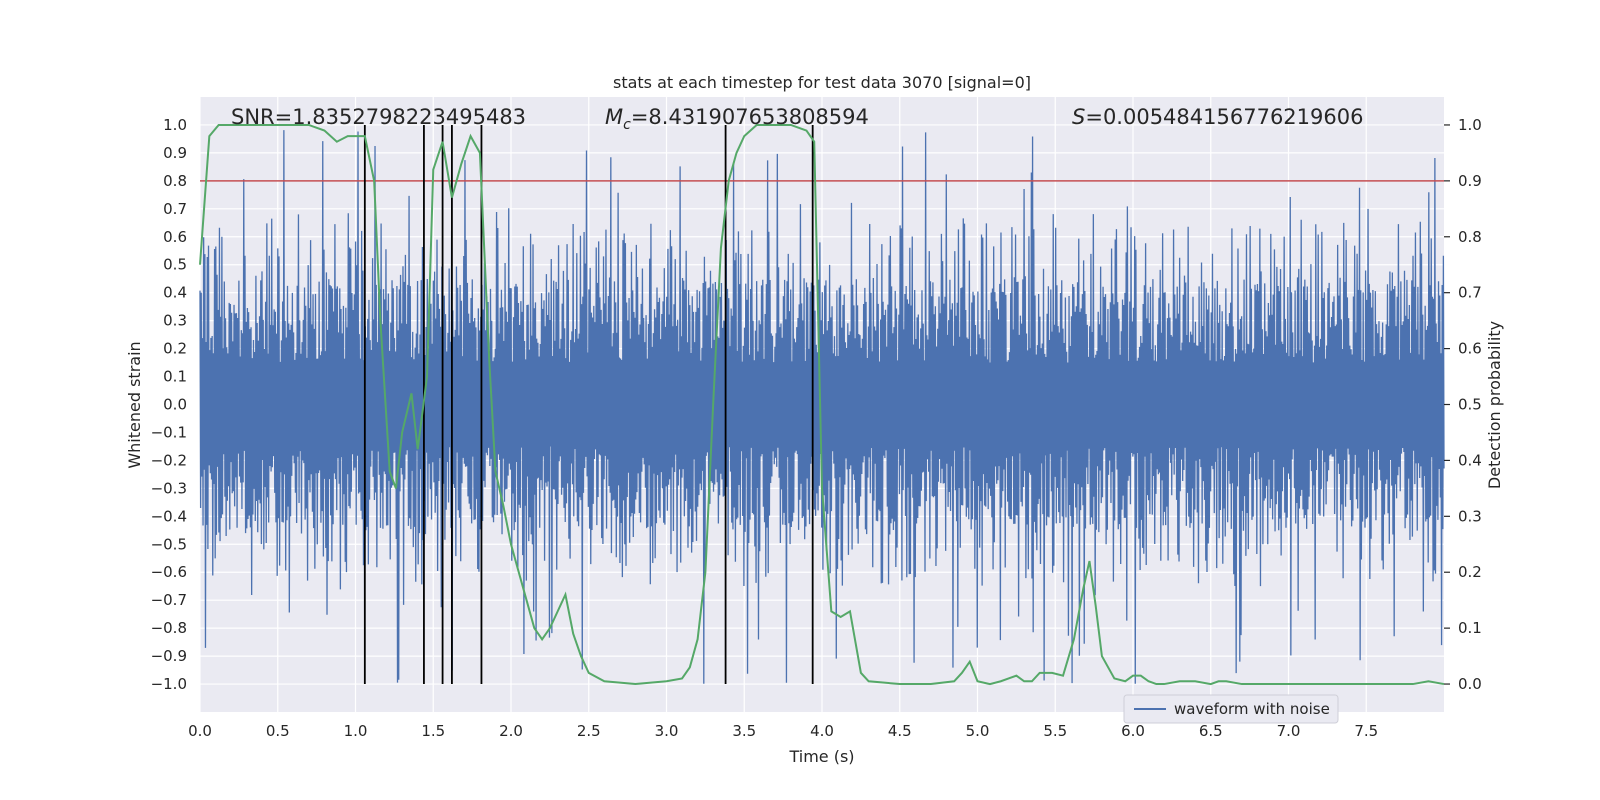 The width and height of the screenshot is (1600, 800). Describe the element at coordinates (356, 731) in the screenshot. I see `x-tick-label: 1.0` at that location.